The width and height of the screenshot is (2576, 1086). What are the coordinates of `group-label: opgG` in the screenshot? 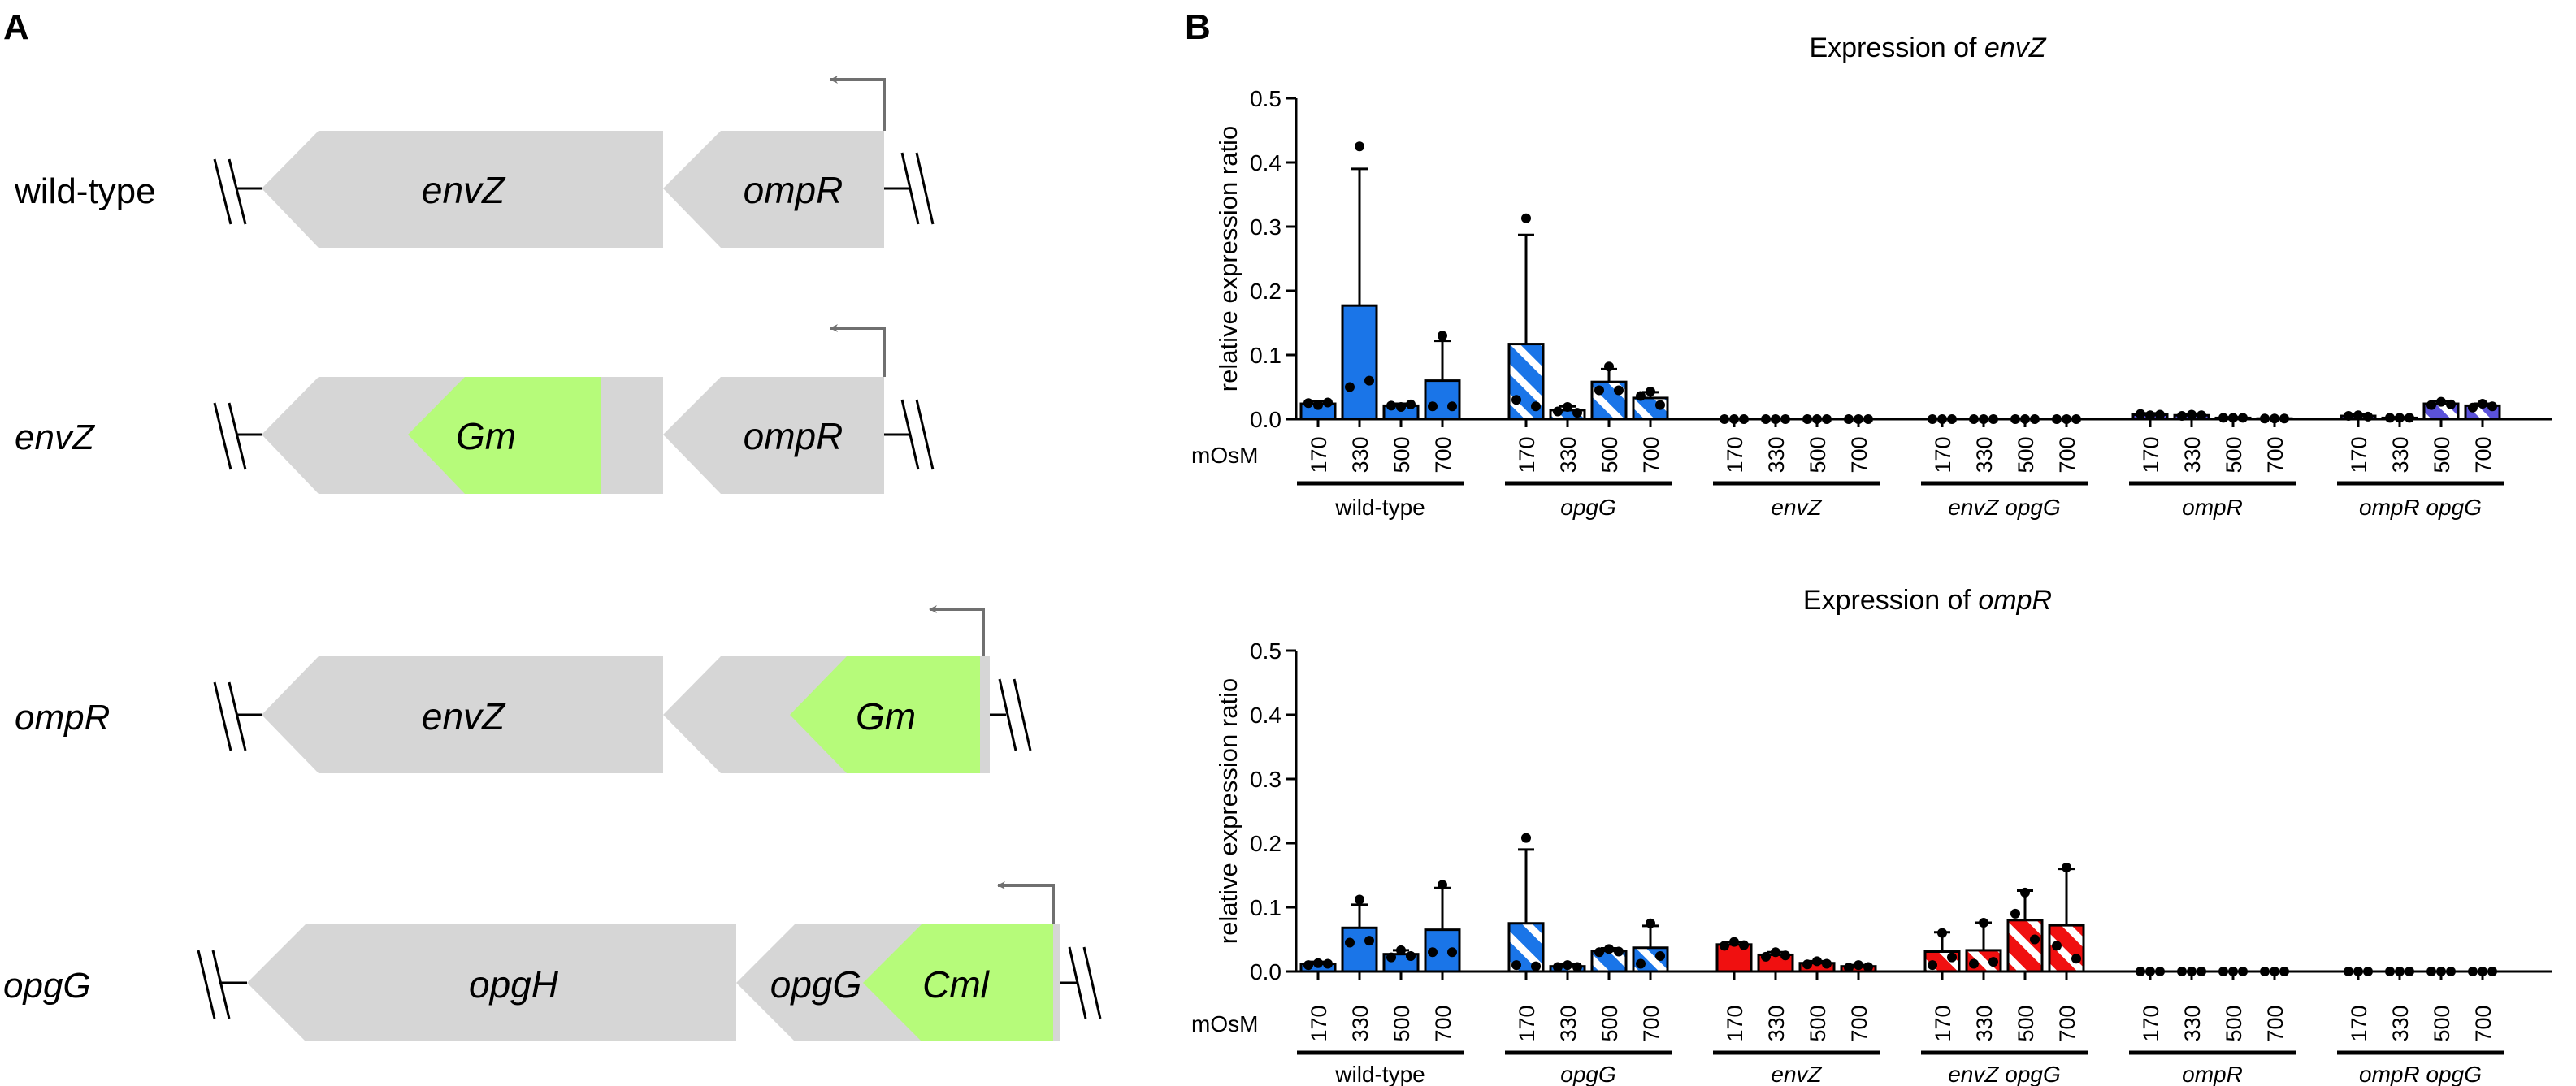 It's located at (1588, 508).